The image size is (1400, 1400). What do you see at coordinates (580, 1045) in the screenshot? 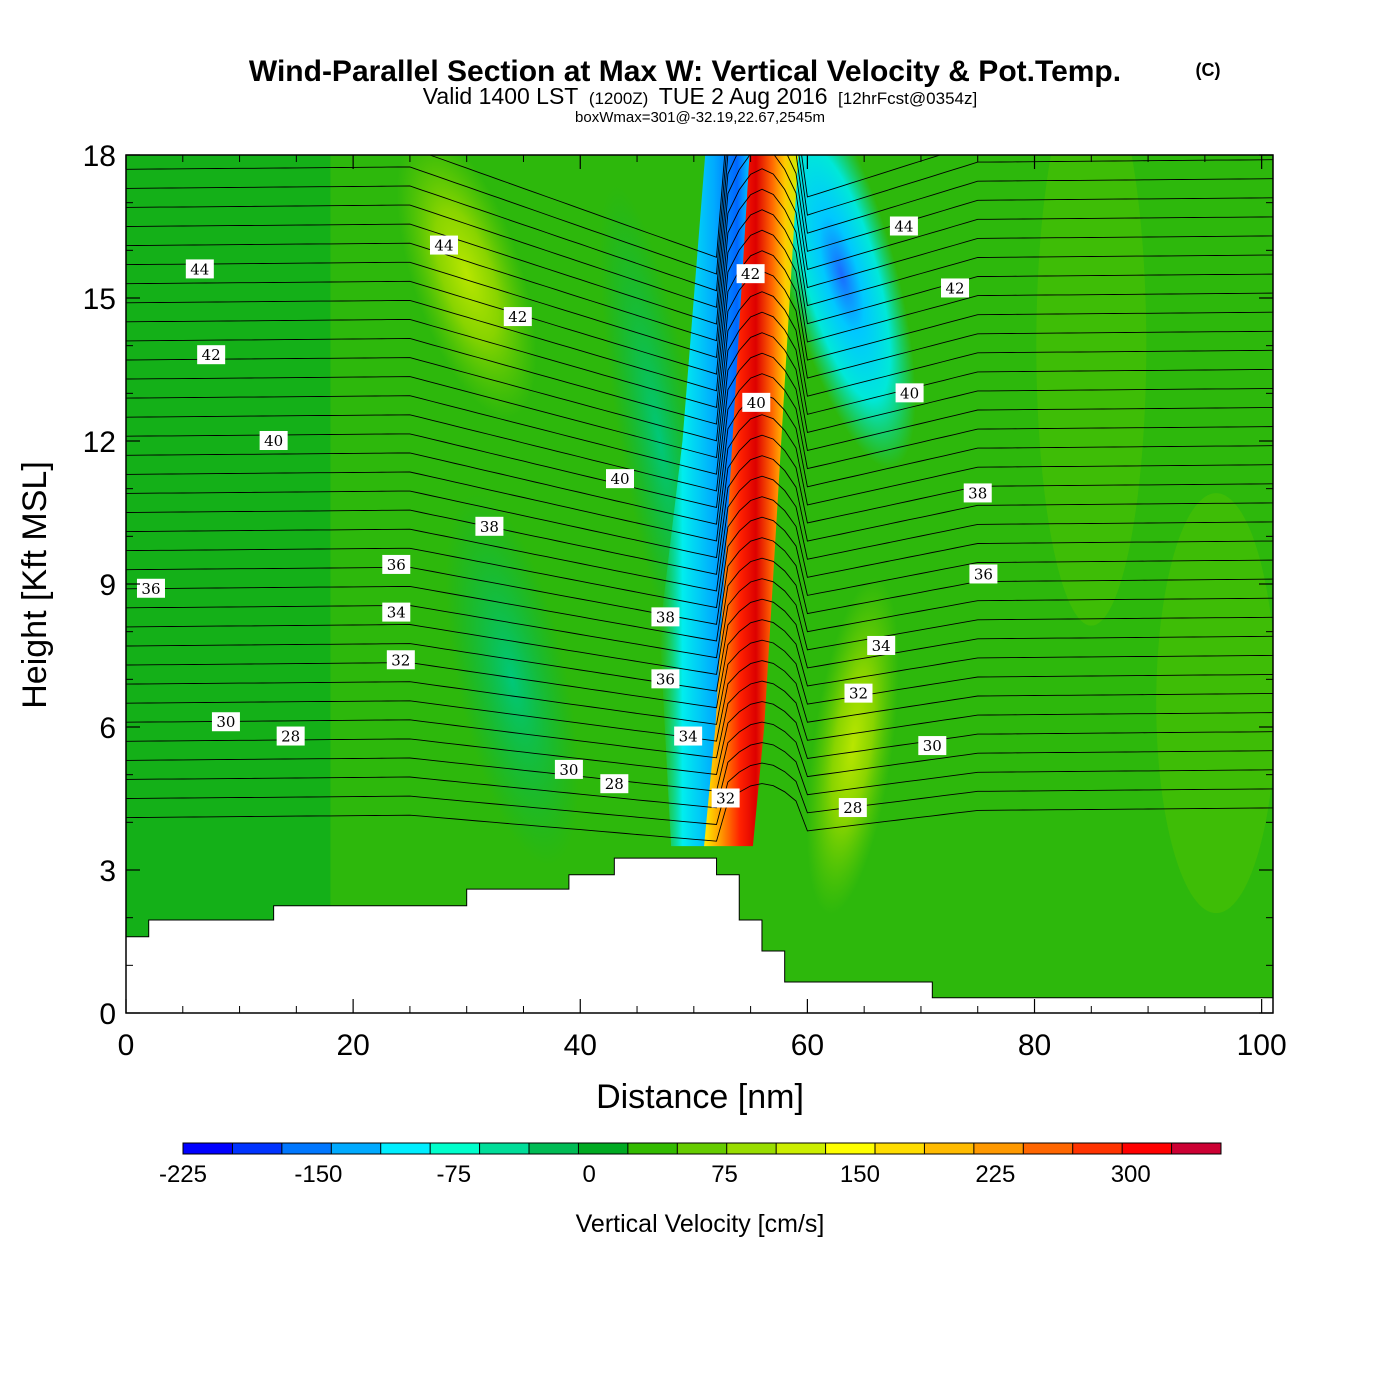
I see `x-tick-label: 40` at bounding box center [580, 1045].